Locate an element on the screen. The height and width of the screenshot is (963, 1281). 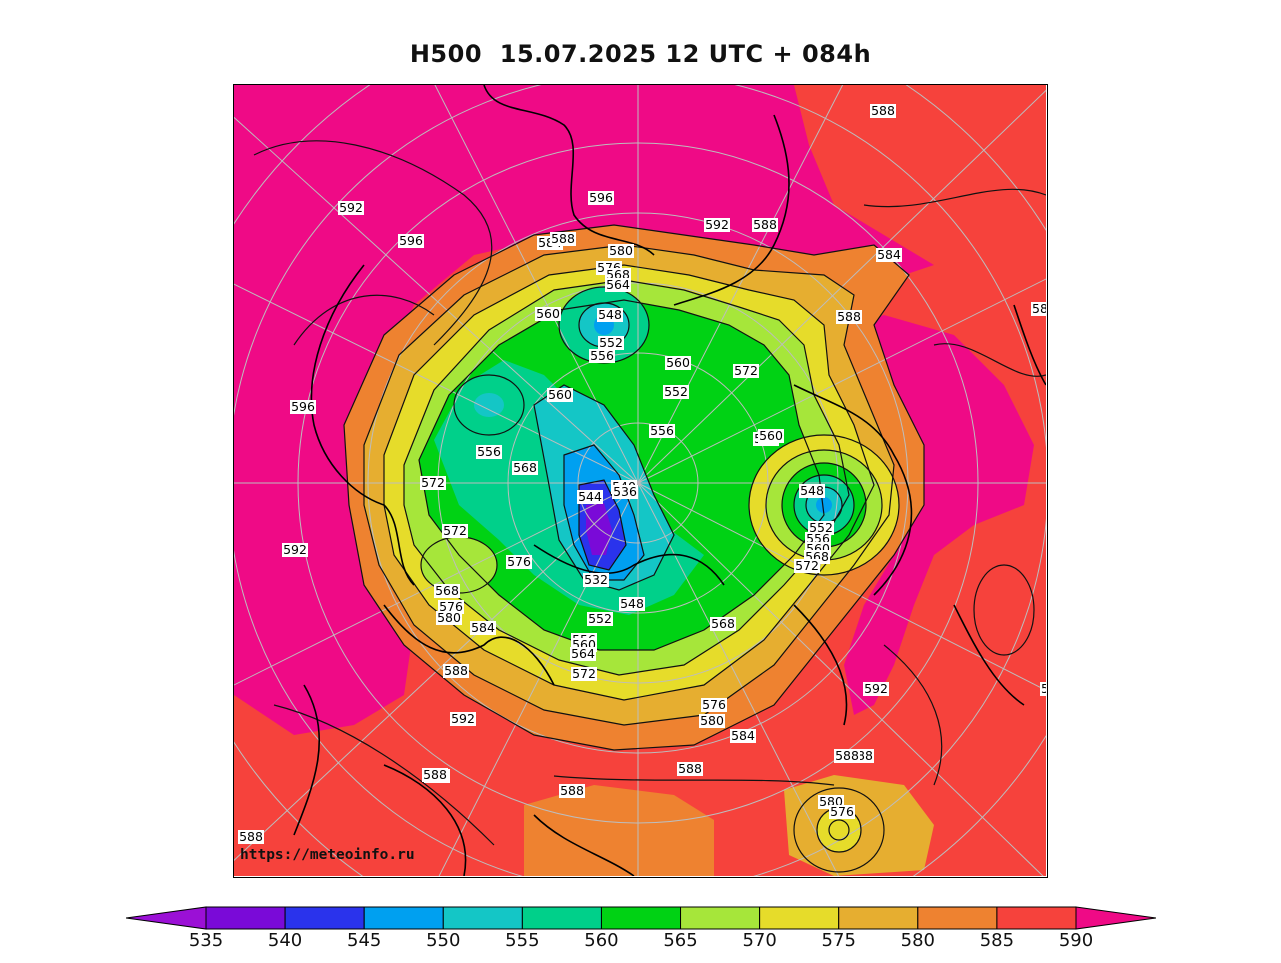
svg-text: 58 is located at coordinates (1039, 308).